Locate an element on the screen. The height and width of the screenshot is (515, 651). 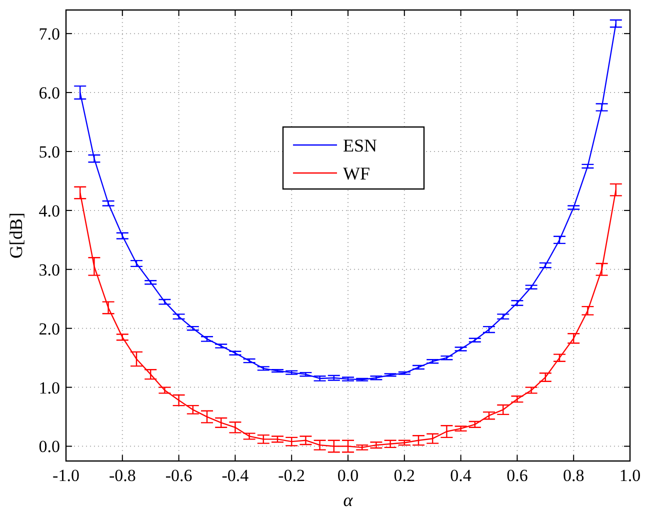
x-tick-label: 1.0 is located at coordinates (630, 475).